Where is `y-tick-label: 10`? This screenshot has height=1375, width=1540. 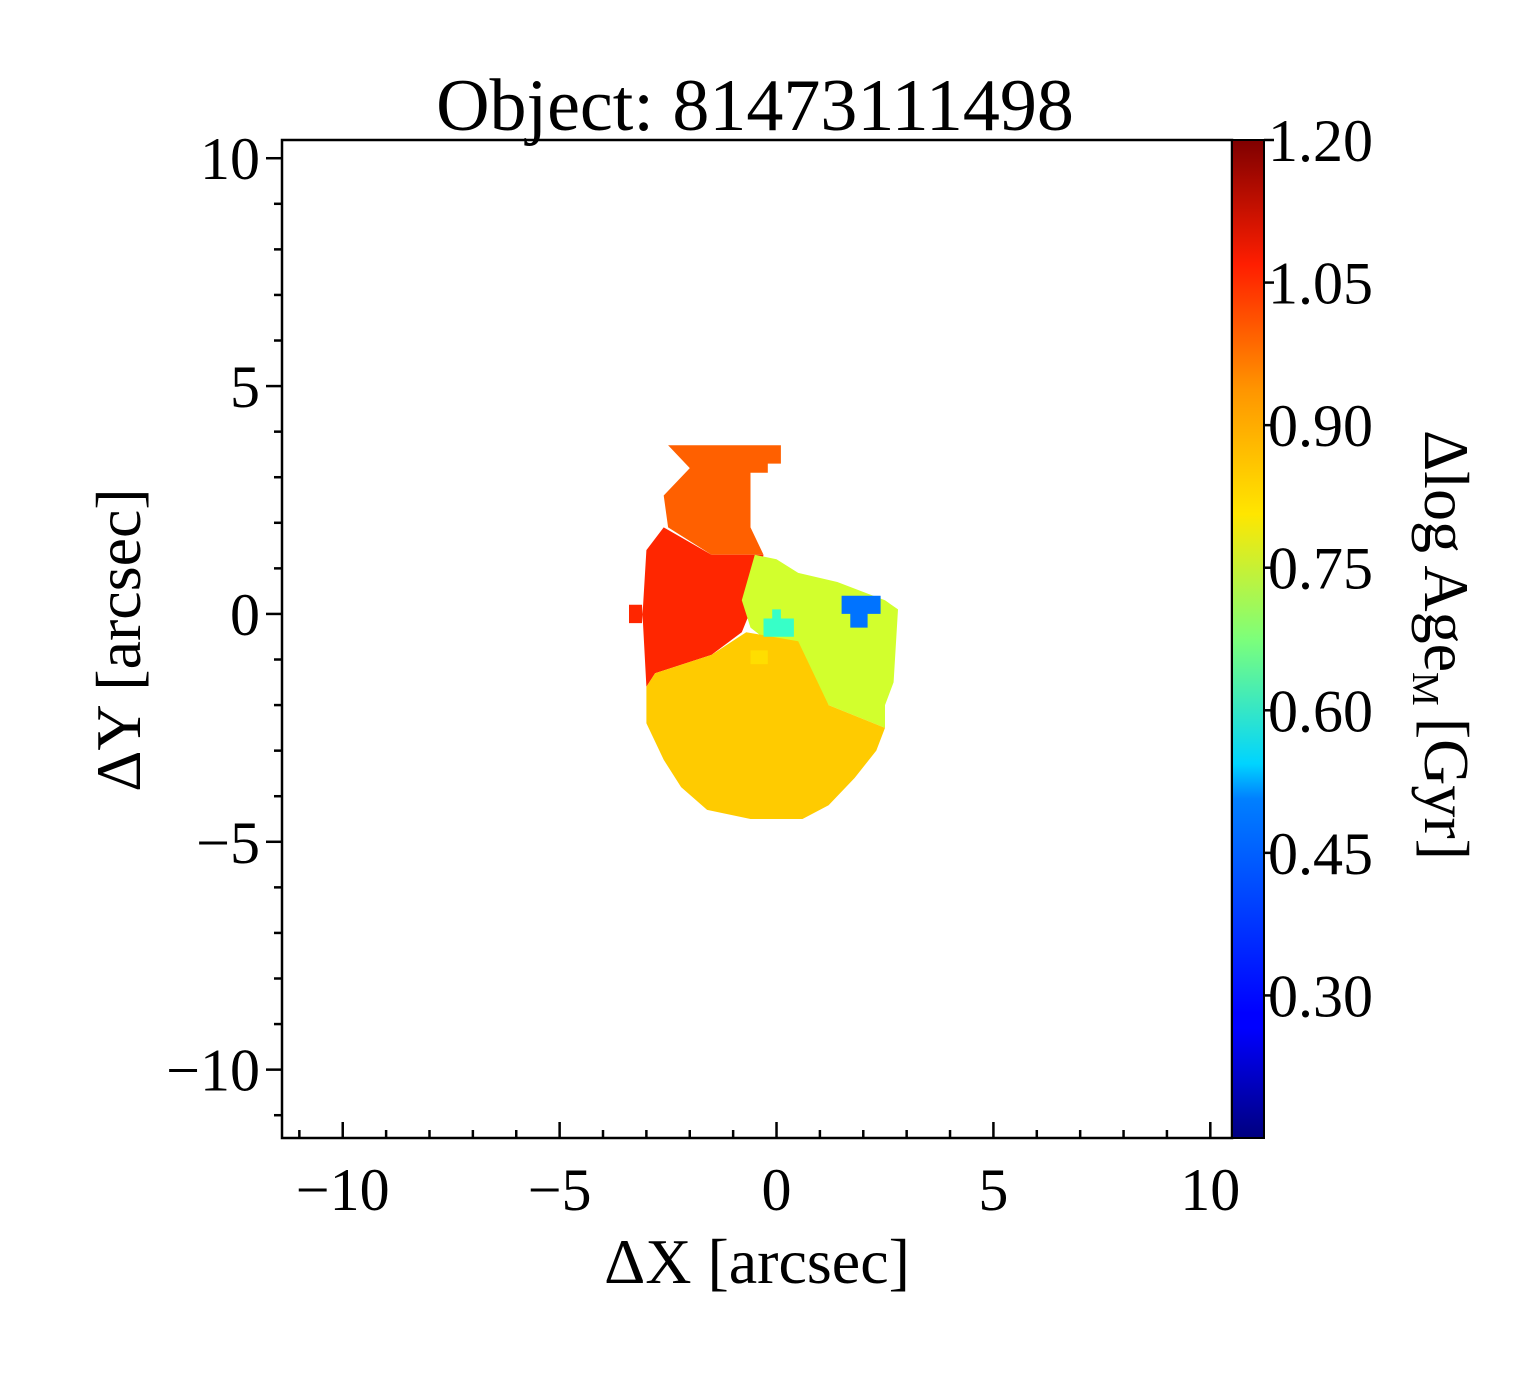
y-tick-label: 10 is located at coordinates (230, 159).